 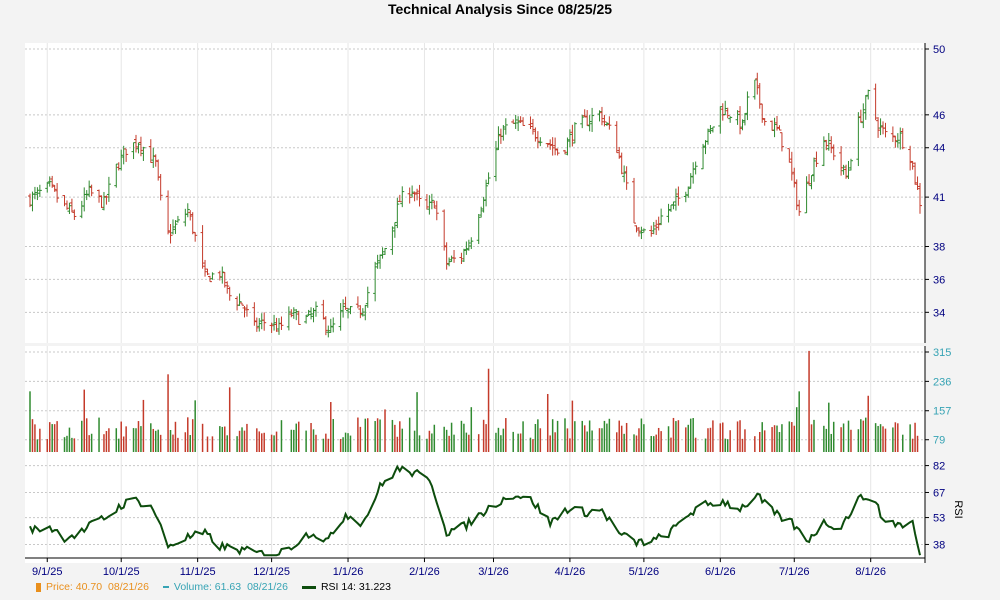 I want to click on price-tick-label: 50, so click(x=939, y=50).